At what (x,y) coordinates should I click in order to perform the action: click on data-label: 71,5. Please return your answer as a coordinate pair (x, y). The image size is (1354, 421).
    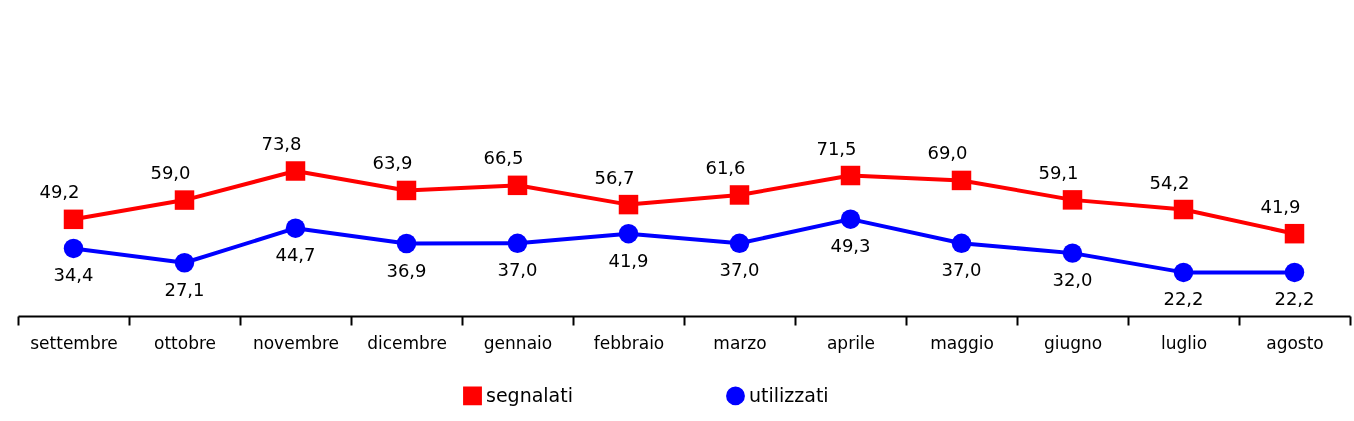
    Looking at the image, I should click on (836, 148).